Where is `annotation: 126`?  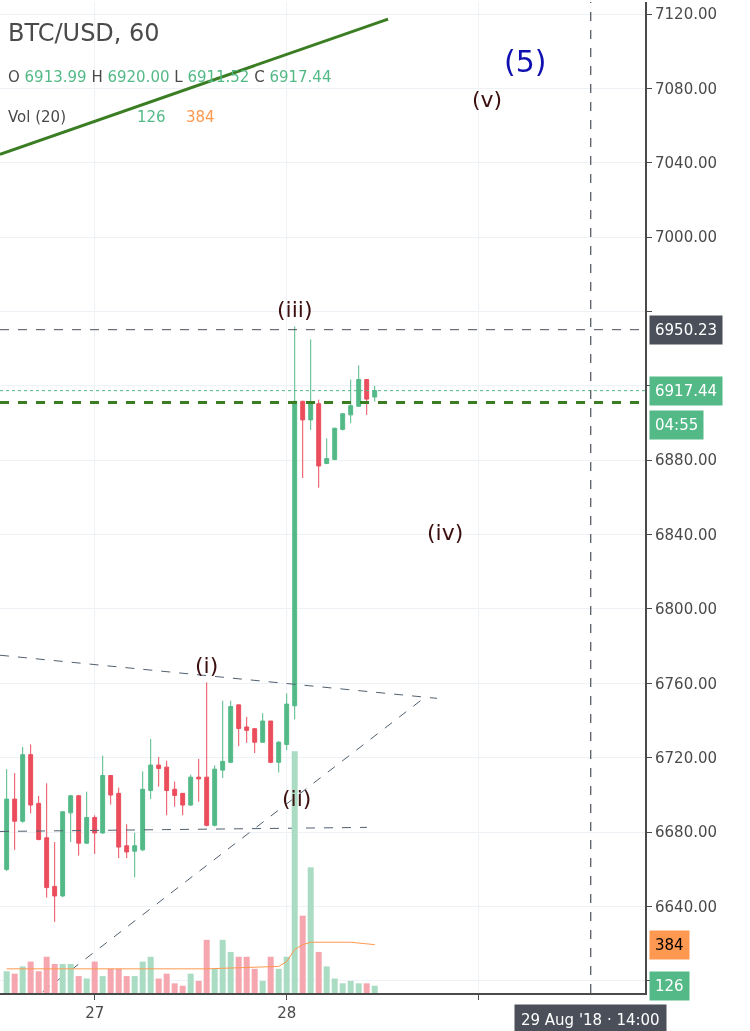 annotation: 126 is located at coordinates (151, 117).